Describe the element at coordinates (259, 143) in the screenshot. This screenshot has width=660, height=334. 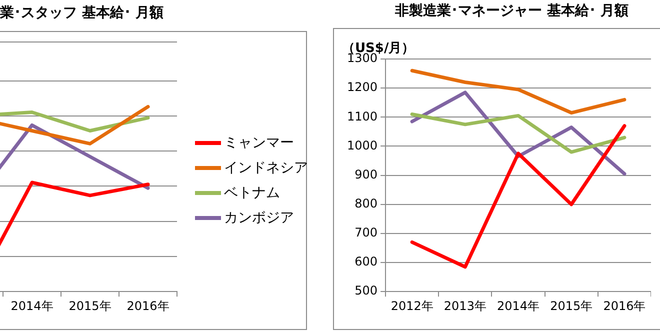
I see `legend-label: ミャンマー` at that location.